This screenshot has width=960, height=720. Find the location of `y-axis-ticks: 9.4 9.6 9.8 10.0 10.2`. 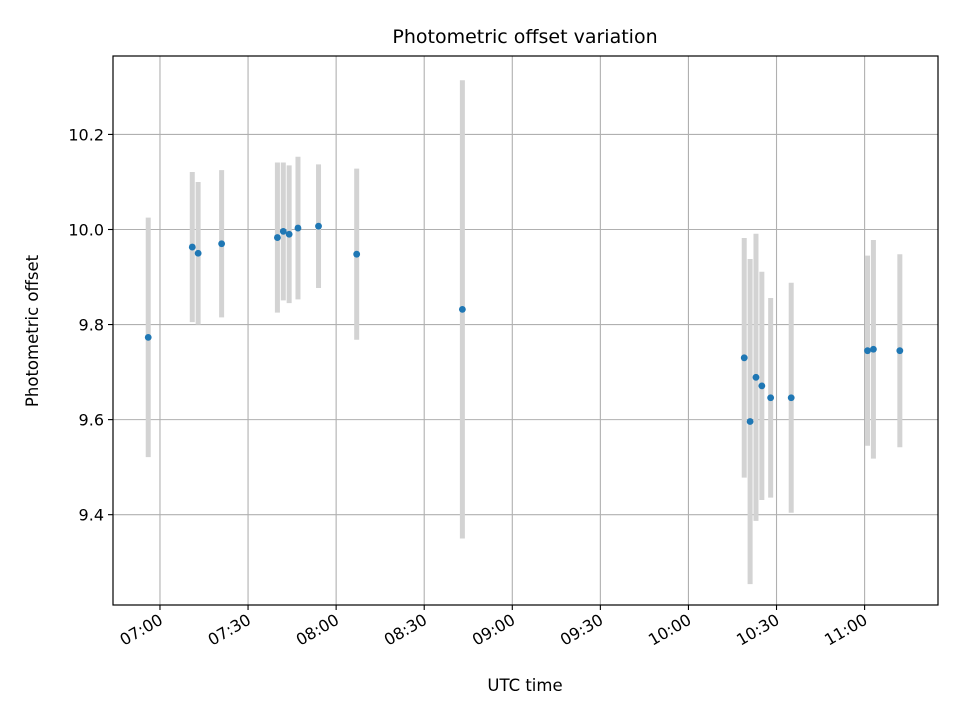

y-axis-ticks: 9.4 9.6 9.8 10.0 10.2 is located at coordinates (90, 325).